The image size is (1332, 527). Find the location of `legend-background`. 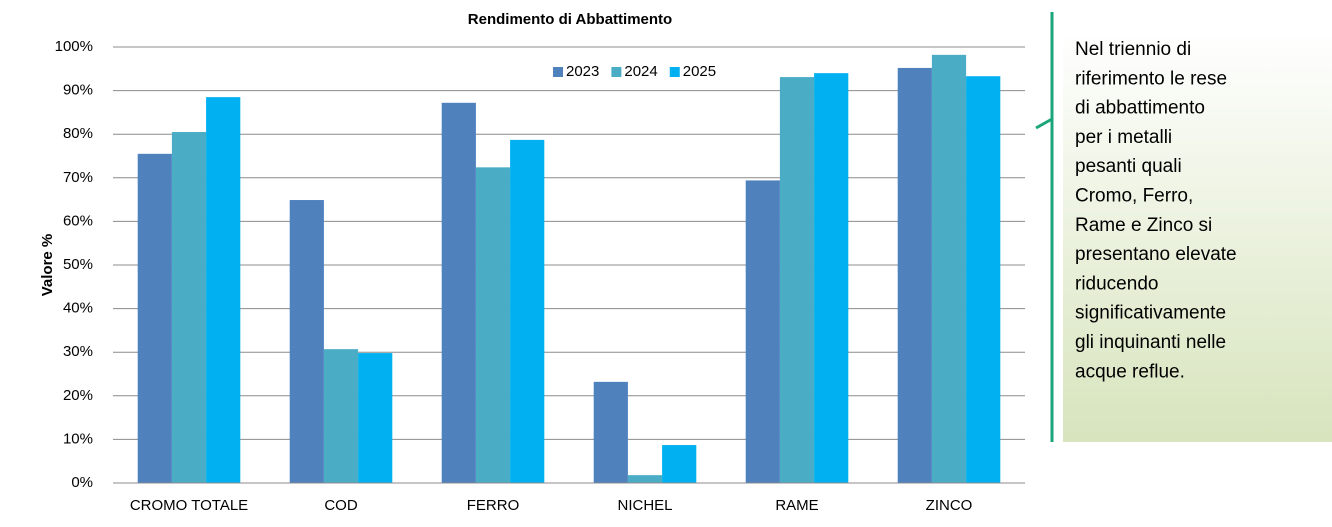

legend-background is located at coordinates (654, 72).